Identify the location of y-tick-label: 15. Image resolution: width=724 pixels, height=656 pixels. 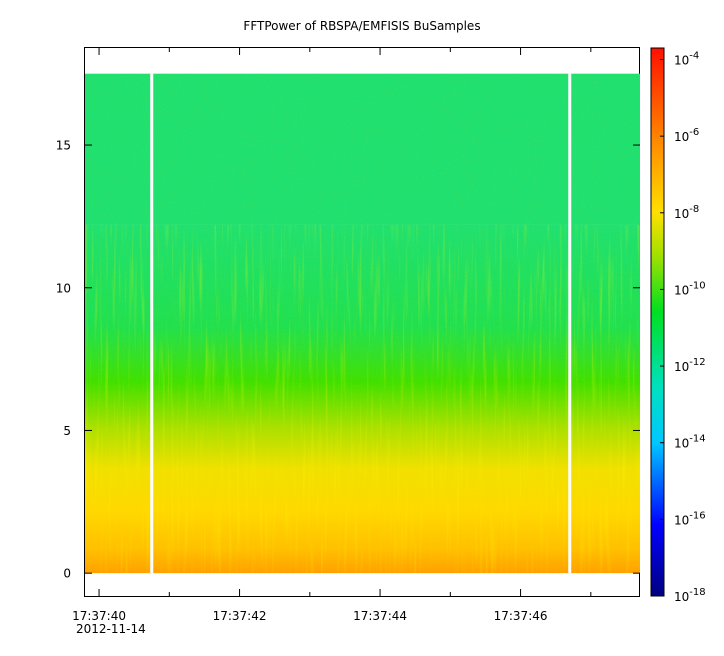
(63, 146).